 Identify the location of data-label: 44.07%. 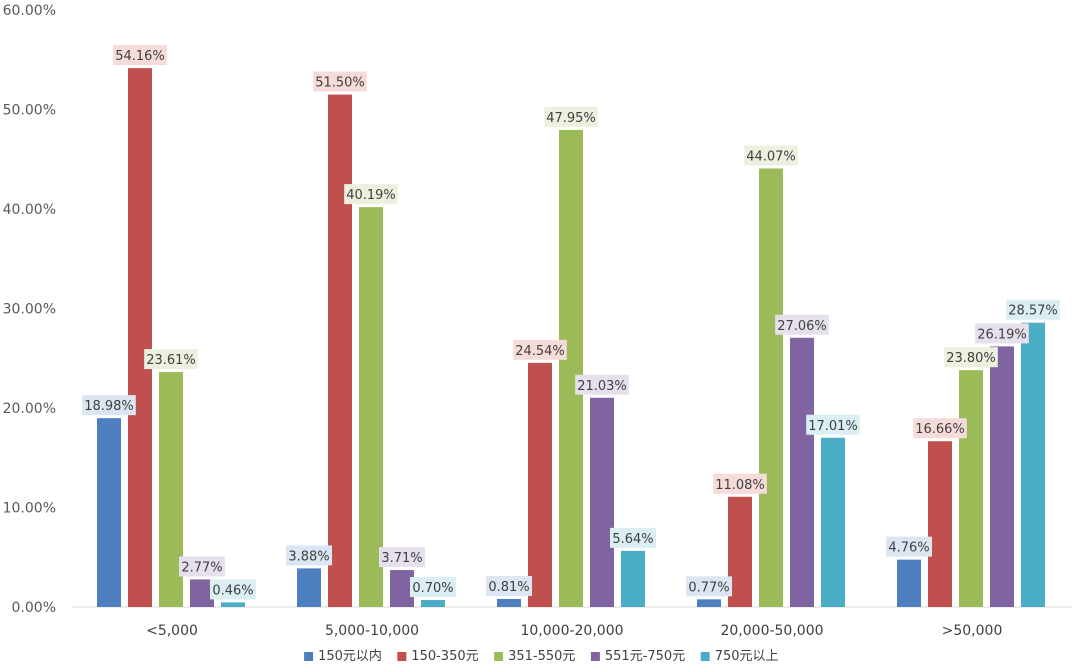
(771, 157).